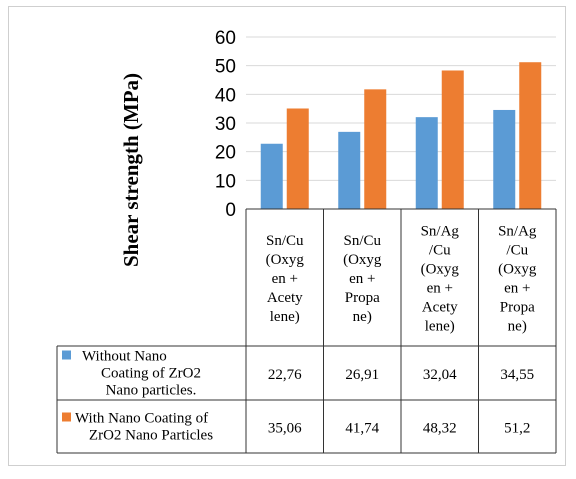  What do you see at coordinates (230, 210) in the screenshot?
I see `y-tick-label: 0` at bounding box center [230, 210].